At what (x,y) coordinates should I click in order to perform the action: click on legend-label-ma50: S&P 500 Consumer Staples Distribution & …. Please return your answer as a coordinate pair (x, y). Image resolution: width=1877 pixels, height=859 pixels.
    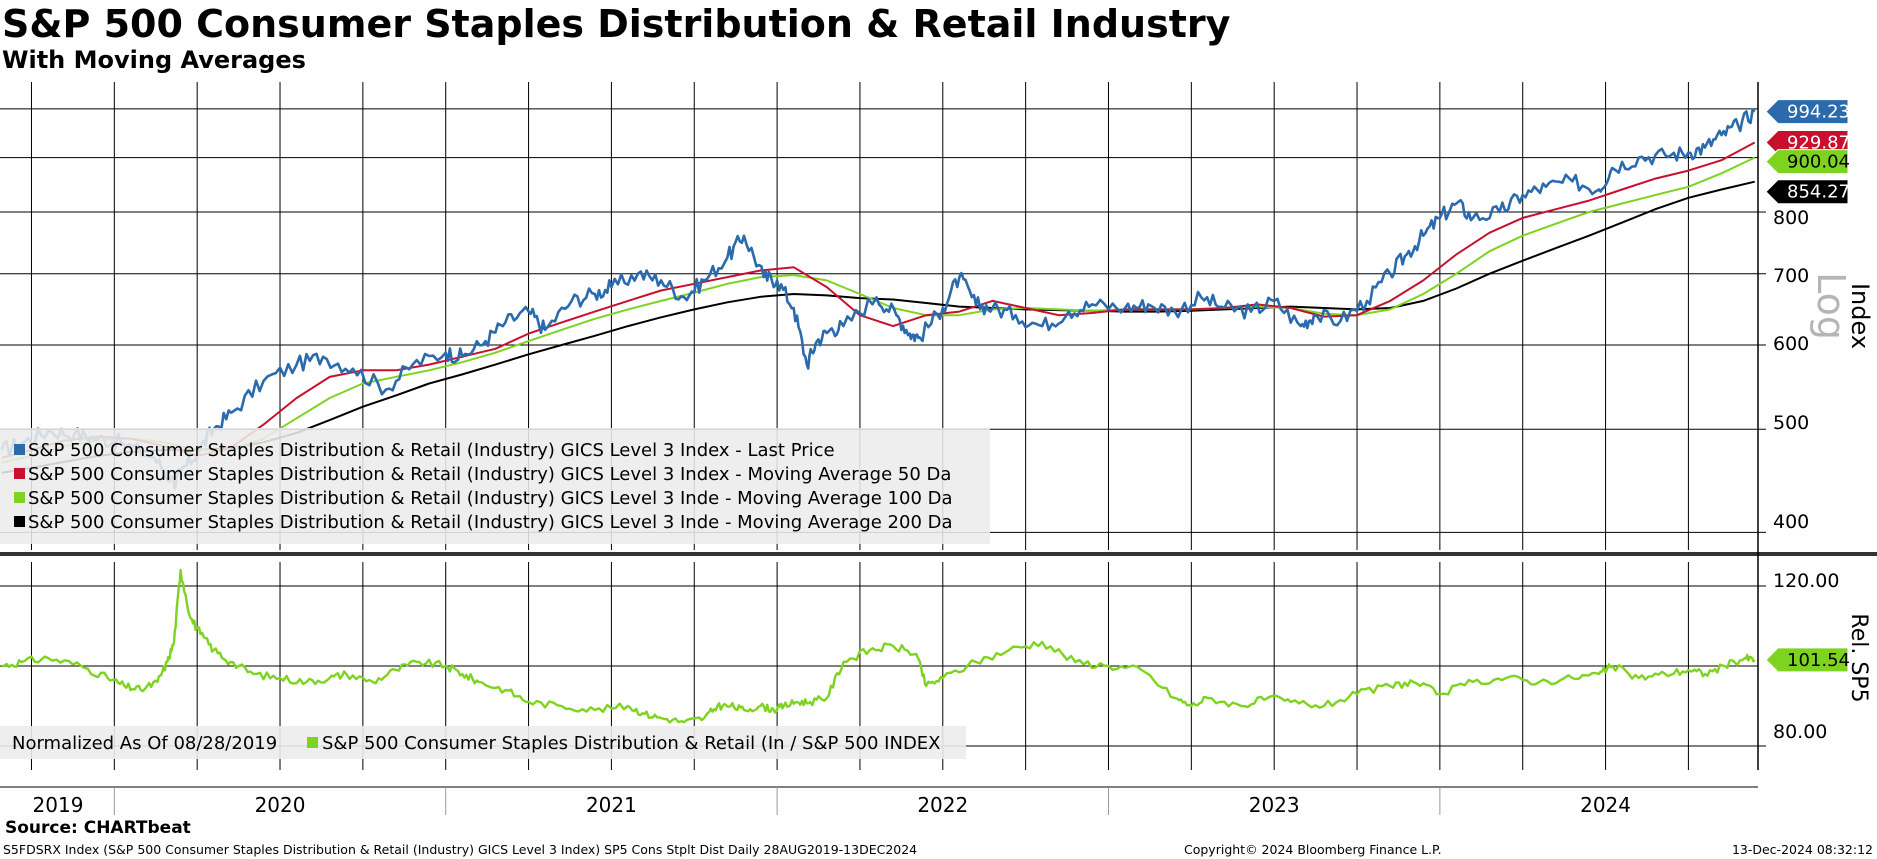
    Looking at the image, I should click on (489, 474).